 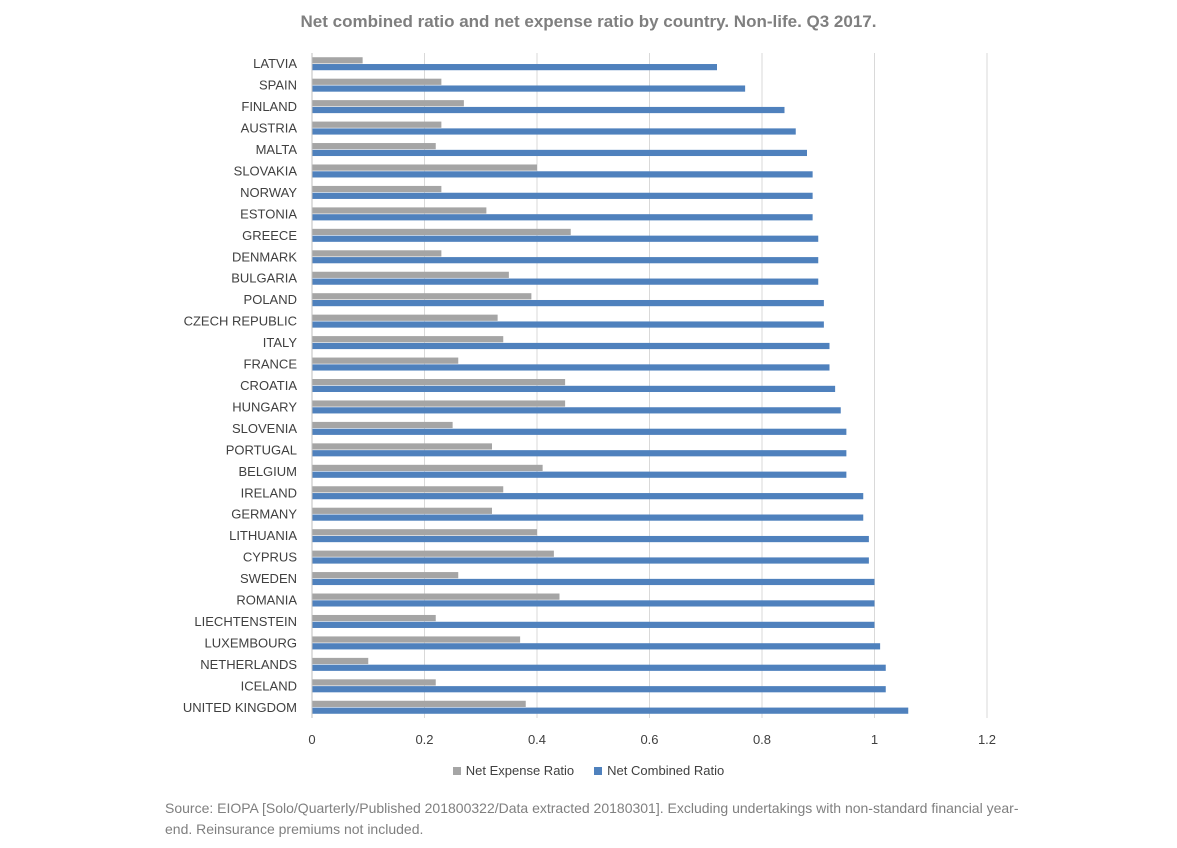 What do you see at coordinates (264, 514) in the screenshot?
I see `category-label: GERMANY` at bounding box center [264, 514].